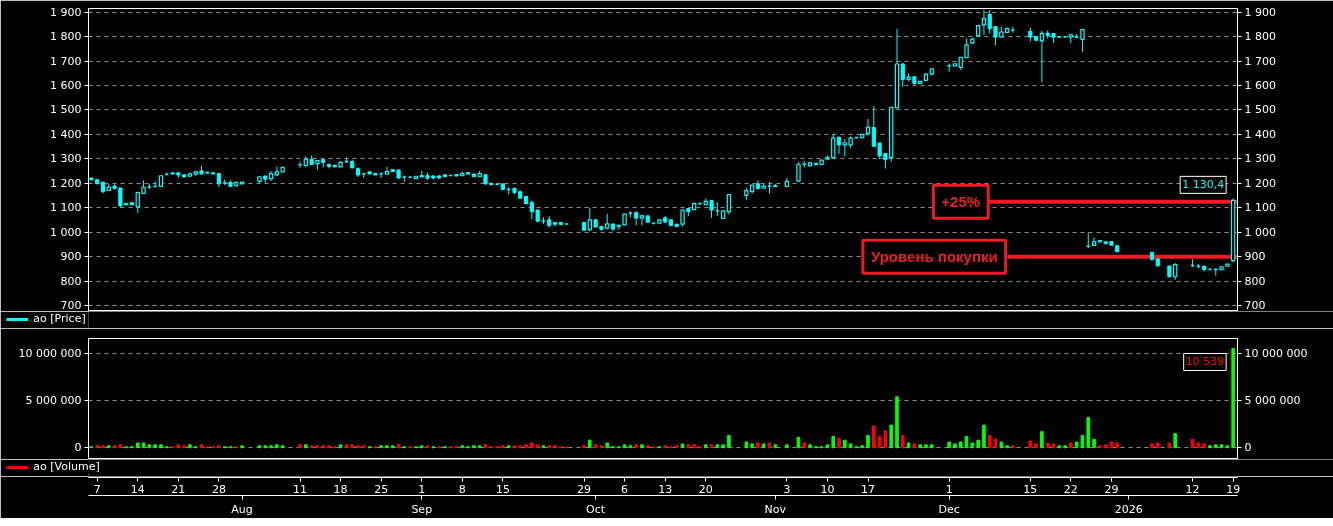 The height and width of the screenshot is (526, 1333). Describe the element at coordinates (1260, 61) in the screenshot. I see `y-tick-label: 1 700` at that location.